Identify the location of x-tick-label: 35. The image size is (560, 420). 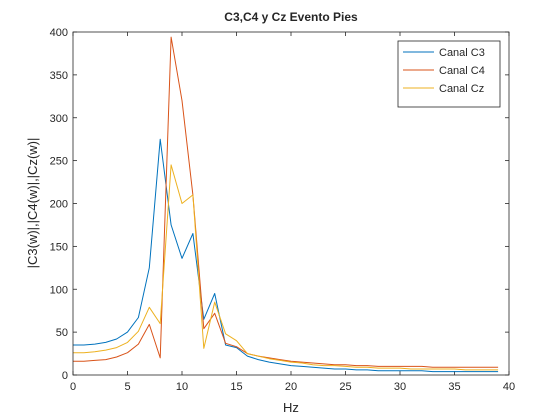
(454, 387).